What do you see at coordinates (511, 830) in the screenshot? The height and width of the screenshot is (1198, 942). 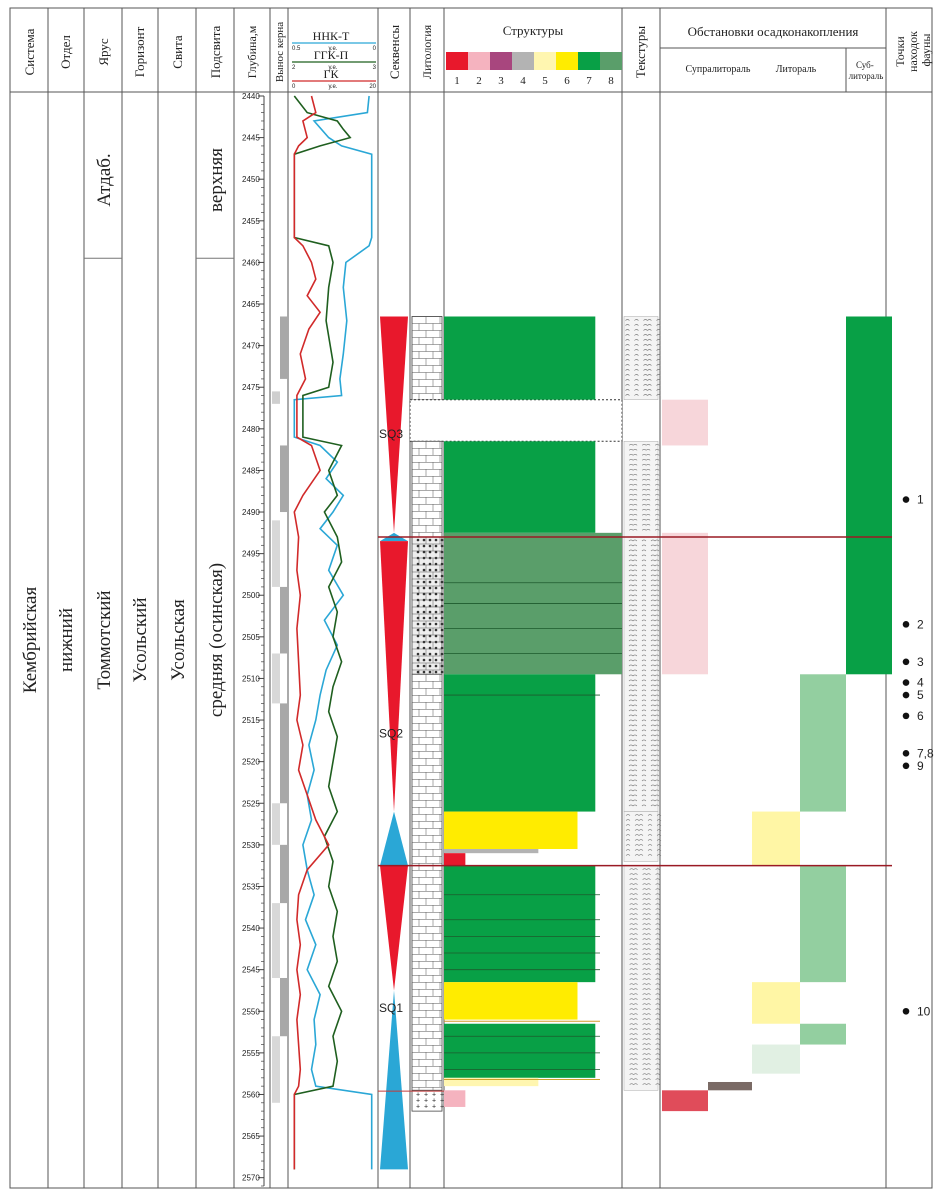 I see `structure-bar` at bounding box center [511, 830].